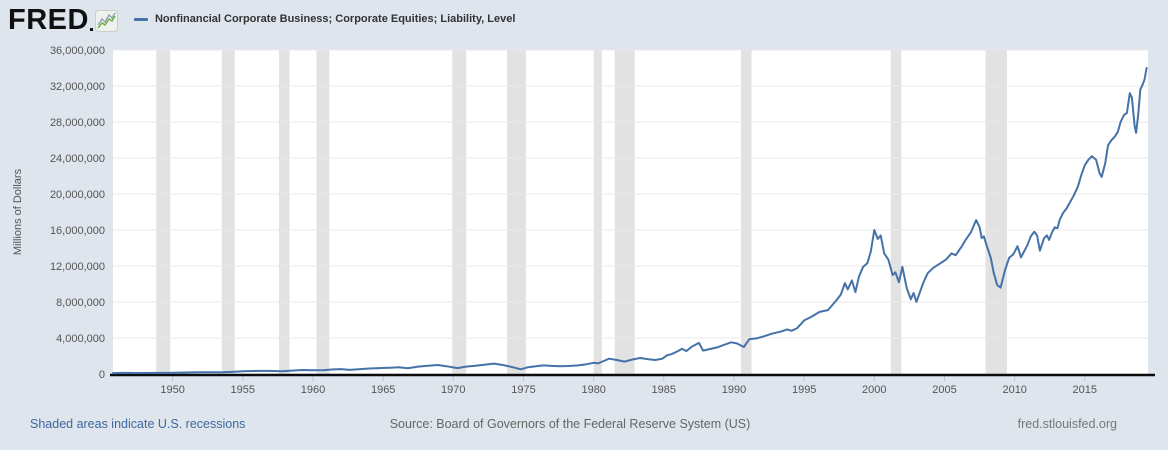 The height and width of the screenshot is (450, 1168). Describe the element at coordinates (77, 195) in the screenshot. I see `y-tick-label: 20,000,000` at that location.